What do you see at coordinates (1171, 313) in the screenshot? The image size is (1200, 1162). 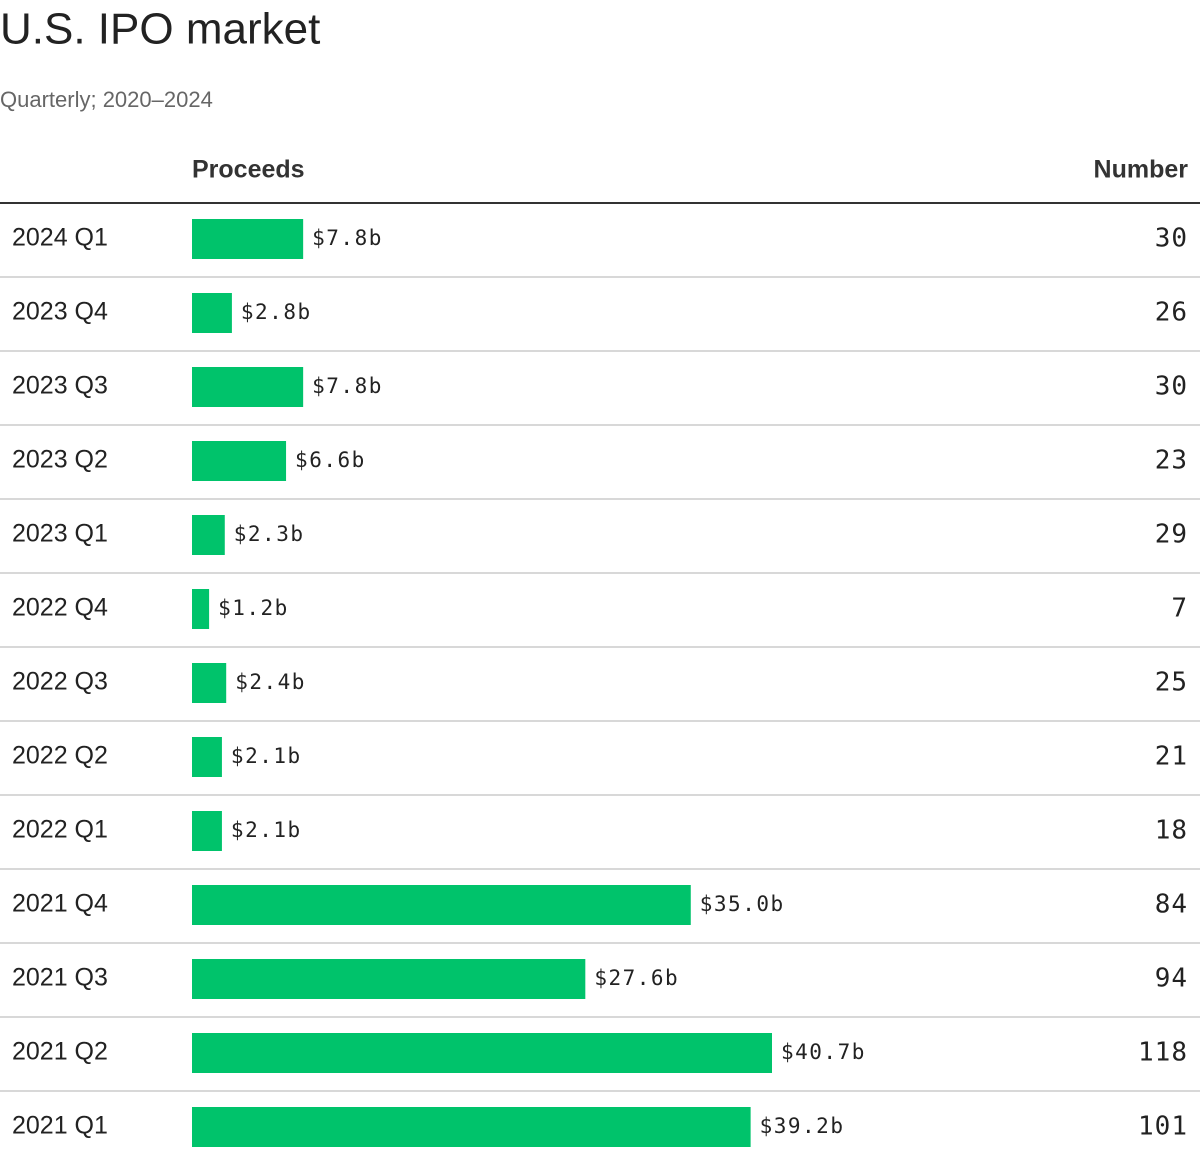 I see `number-cell: 26` at bounding box center [1171, 313].